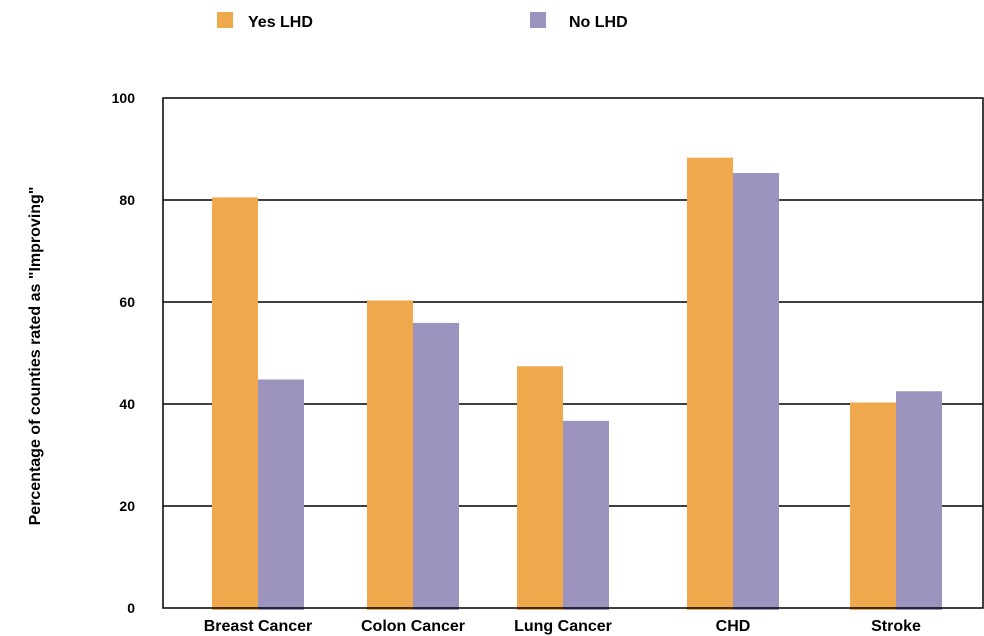 Image resolution: width=984 pixels, height=636 pixels. I want to click on x-tick-label: Lung Cancer, so click(563, 626).